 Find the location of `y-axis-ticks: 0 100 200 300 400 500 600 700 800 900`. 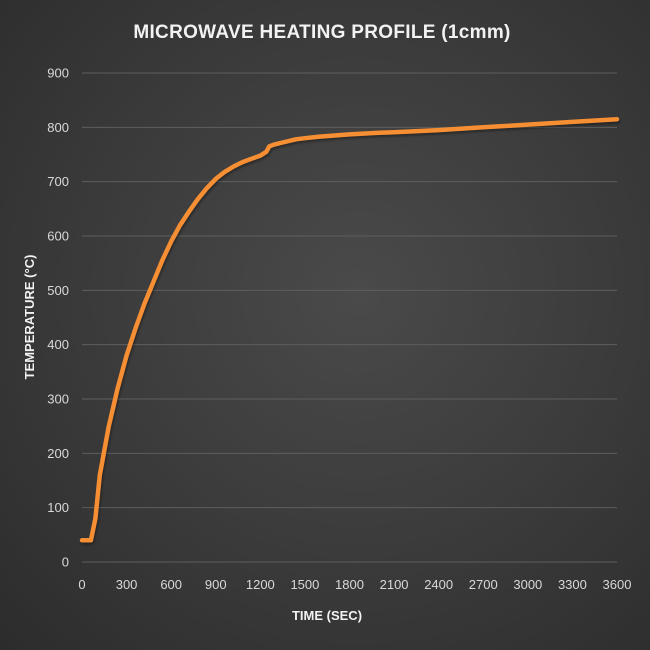

y-axis-ticks: 0 100 200 300 400 500 600 700 800 900 is located at coordinates (58, 318).